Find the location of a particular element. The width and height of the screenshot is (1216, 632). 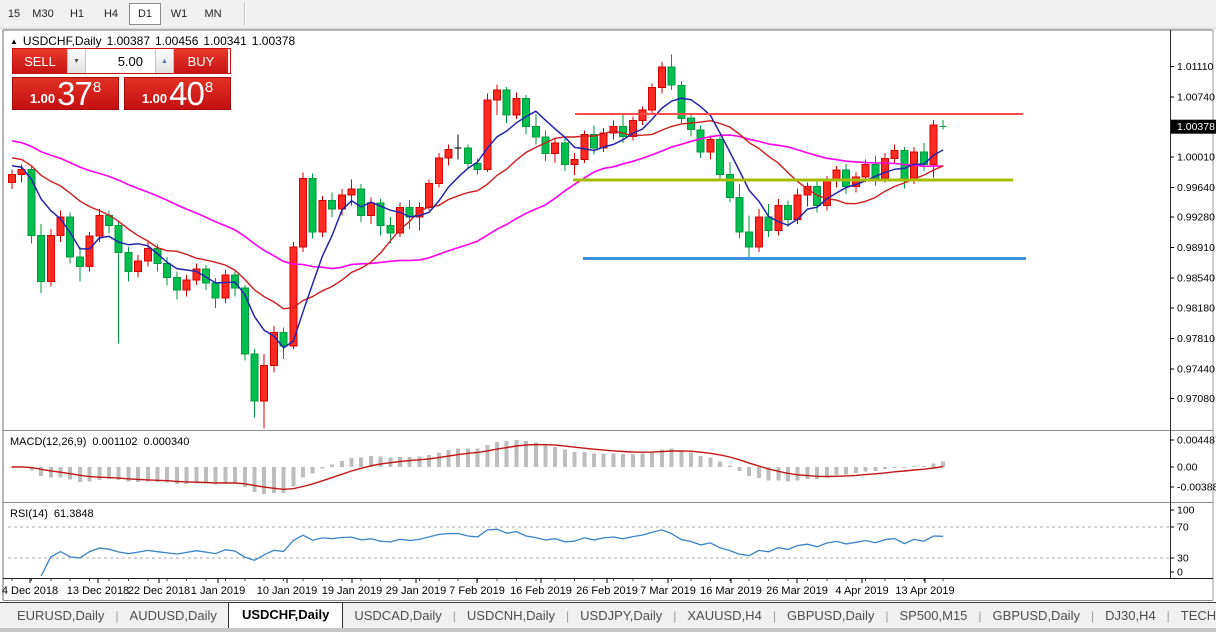

sell-price-button: 1.00 37 8 is located at coordinates (65, 93).